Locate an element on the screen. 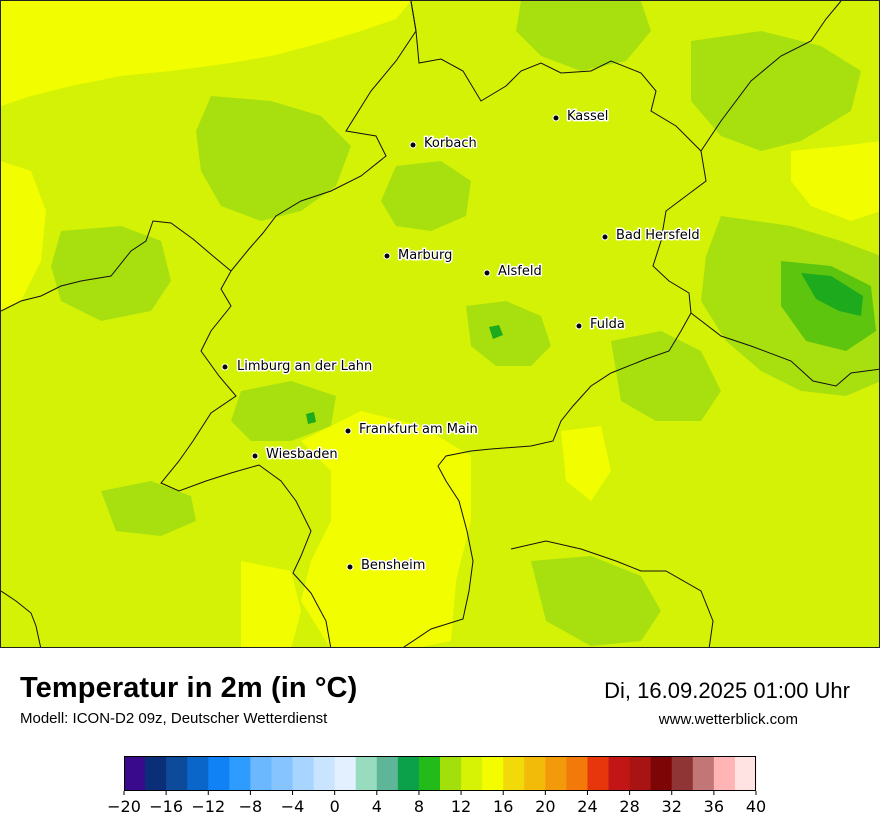  state-border-south is located at coordinates (612, 593).